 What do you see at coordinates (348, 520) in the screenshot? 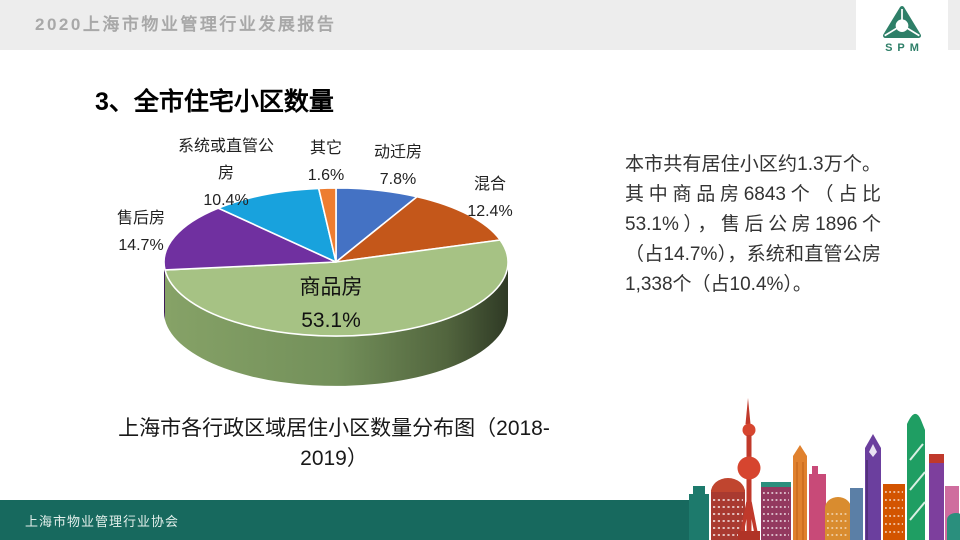
I see `footer-bar: 上海市物业管理行业协会` at bounding box center [348, 520].